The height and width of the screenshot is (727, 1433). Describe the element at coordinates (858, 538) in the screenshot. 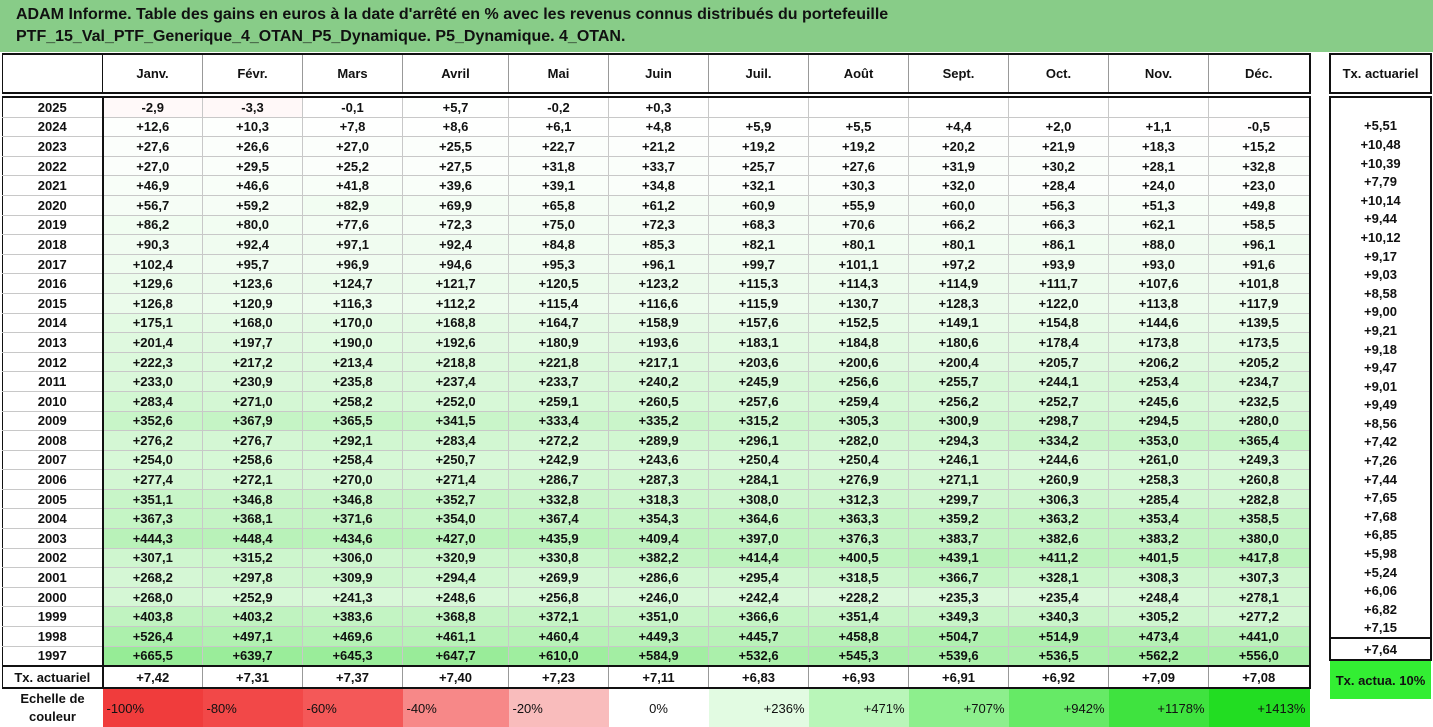

I see `gain-cell: +376,3` at that location.